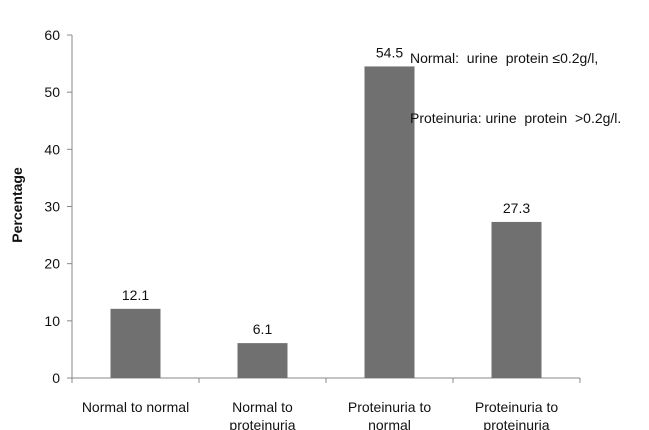 Image resolution: width=649 pixels, height=430 pixels. Describe the element at coordinates (504, 58) in the screenshot. I see `annotation-line-normal: Normal: urine protein ≤0.2g/l,` at that location.